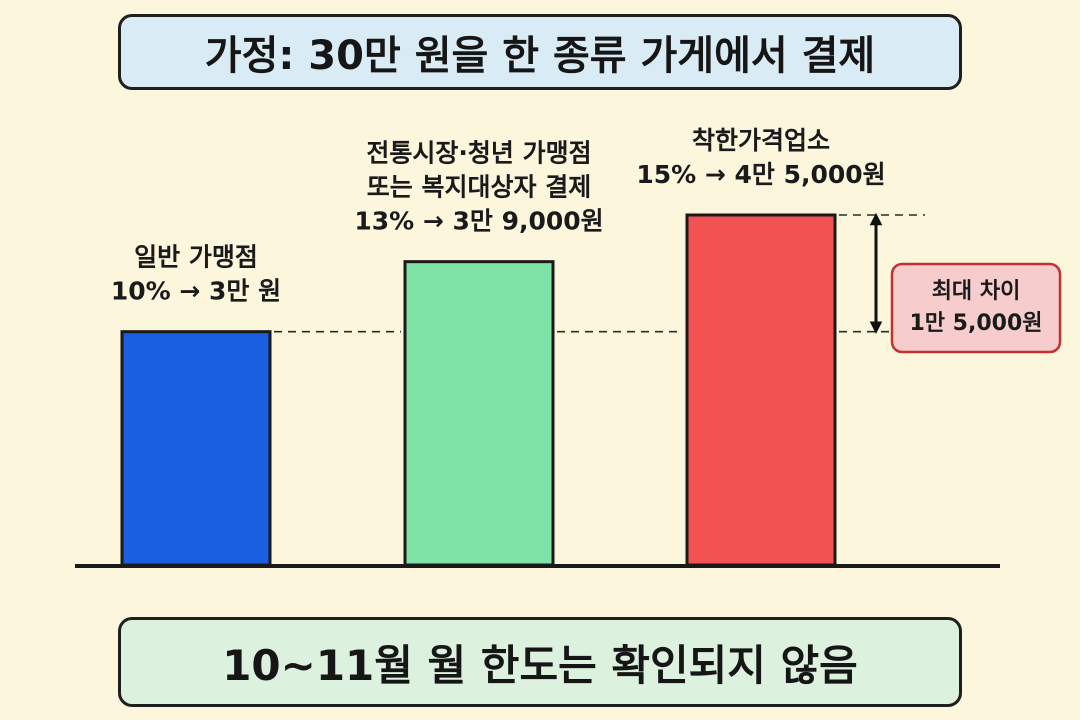 This screenshot has width=1080, height=720. Describe the element at coordinates (976, 308) in the screenshot. I see `difference-box` at that location.